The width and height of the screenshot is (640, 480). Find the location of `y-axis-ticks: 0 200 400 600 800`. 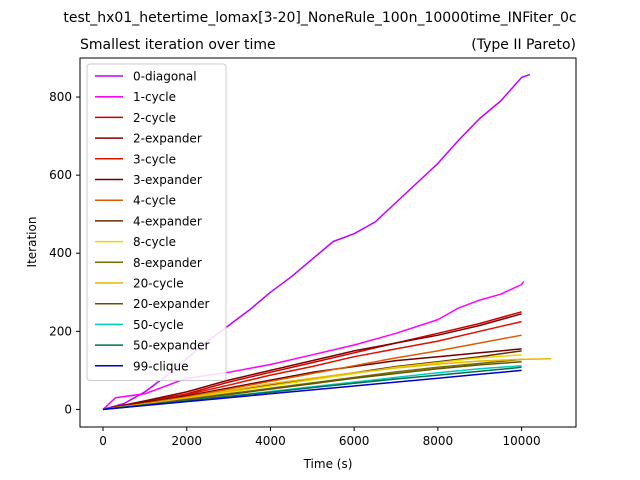

y-axis-ticks: 0 200 400 600 800 is located at coordinates (64, 253).